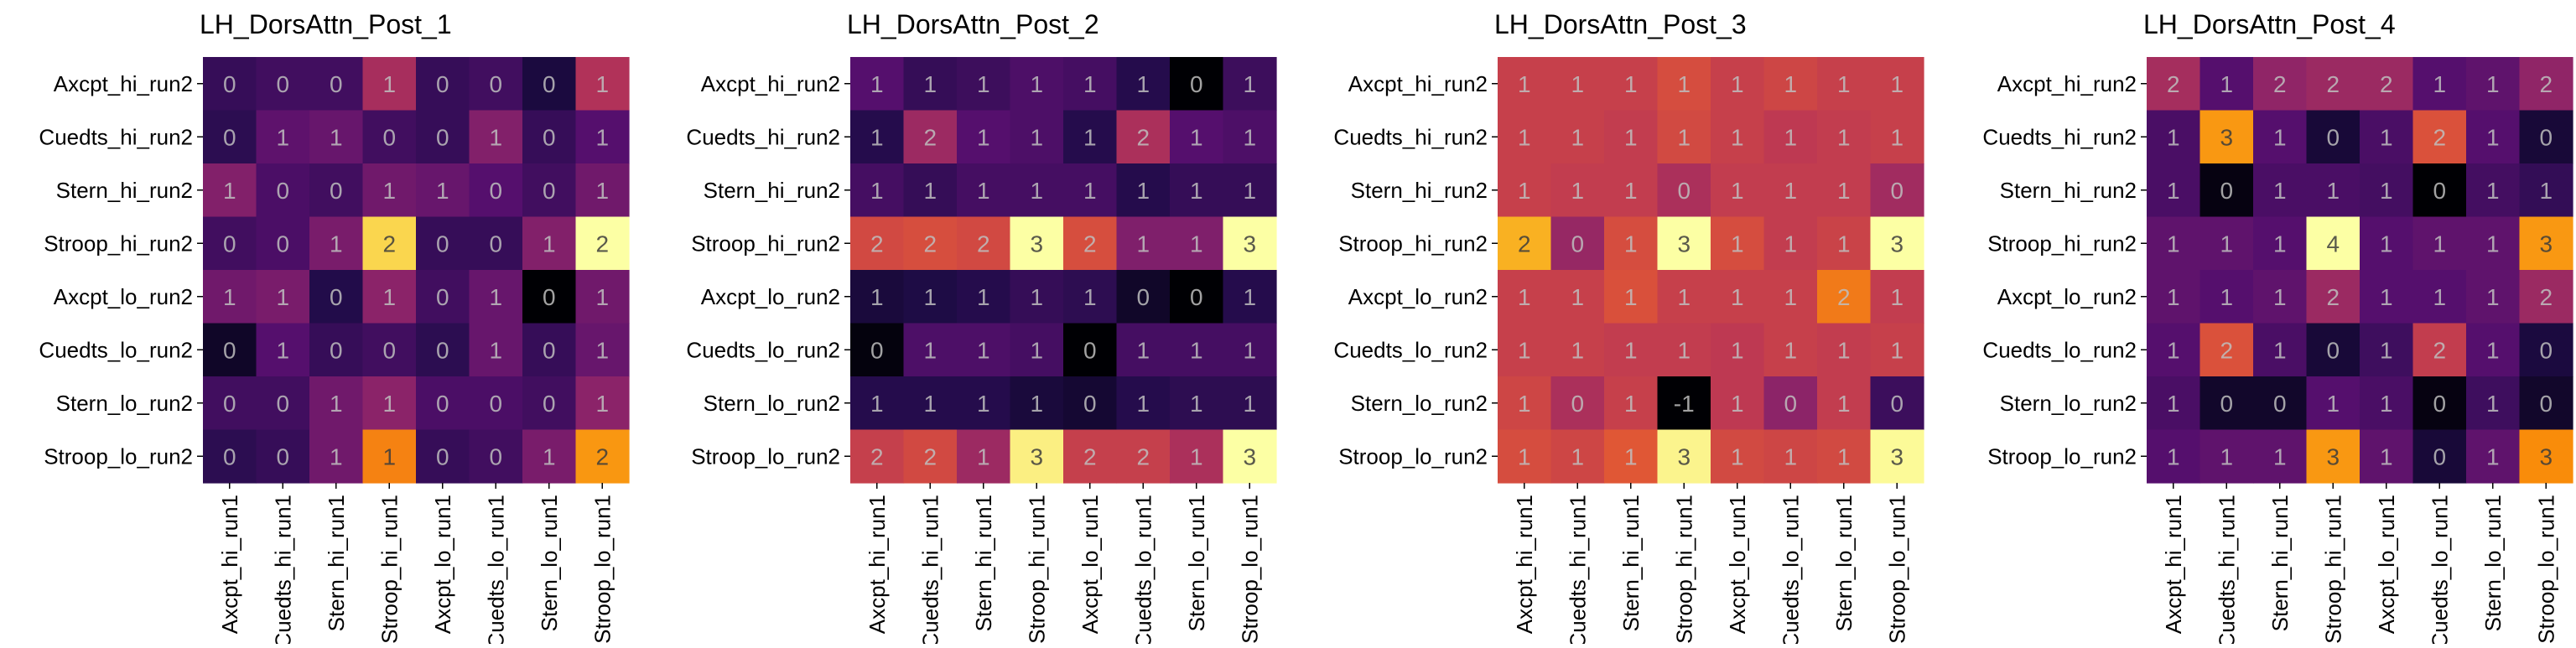 The height and width of the screenshot is (648, 2576). Describe the element at coordinates (2067, 296) in the screenshot. I see `y-tick-label: Axcpt_lo_run2` at that location.